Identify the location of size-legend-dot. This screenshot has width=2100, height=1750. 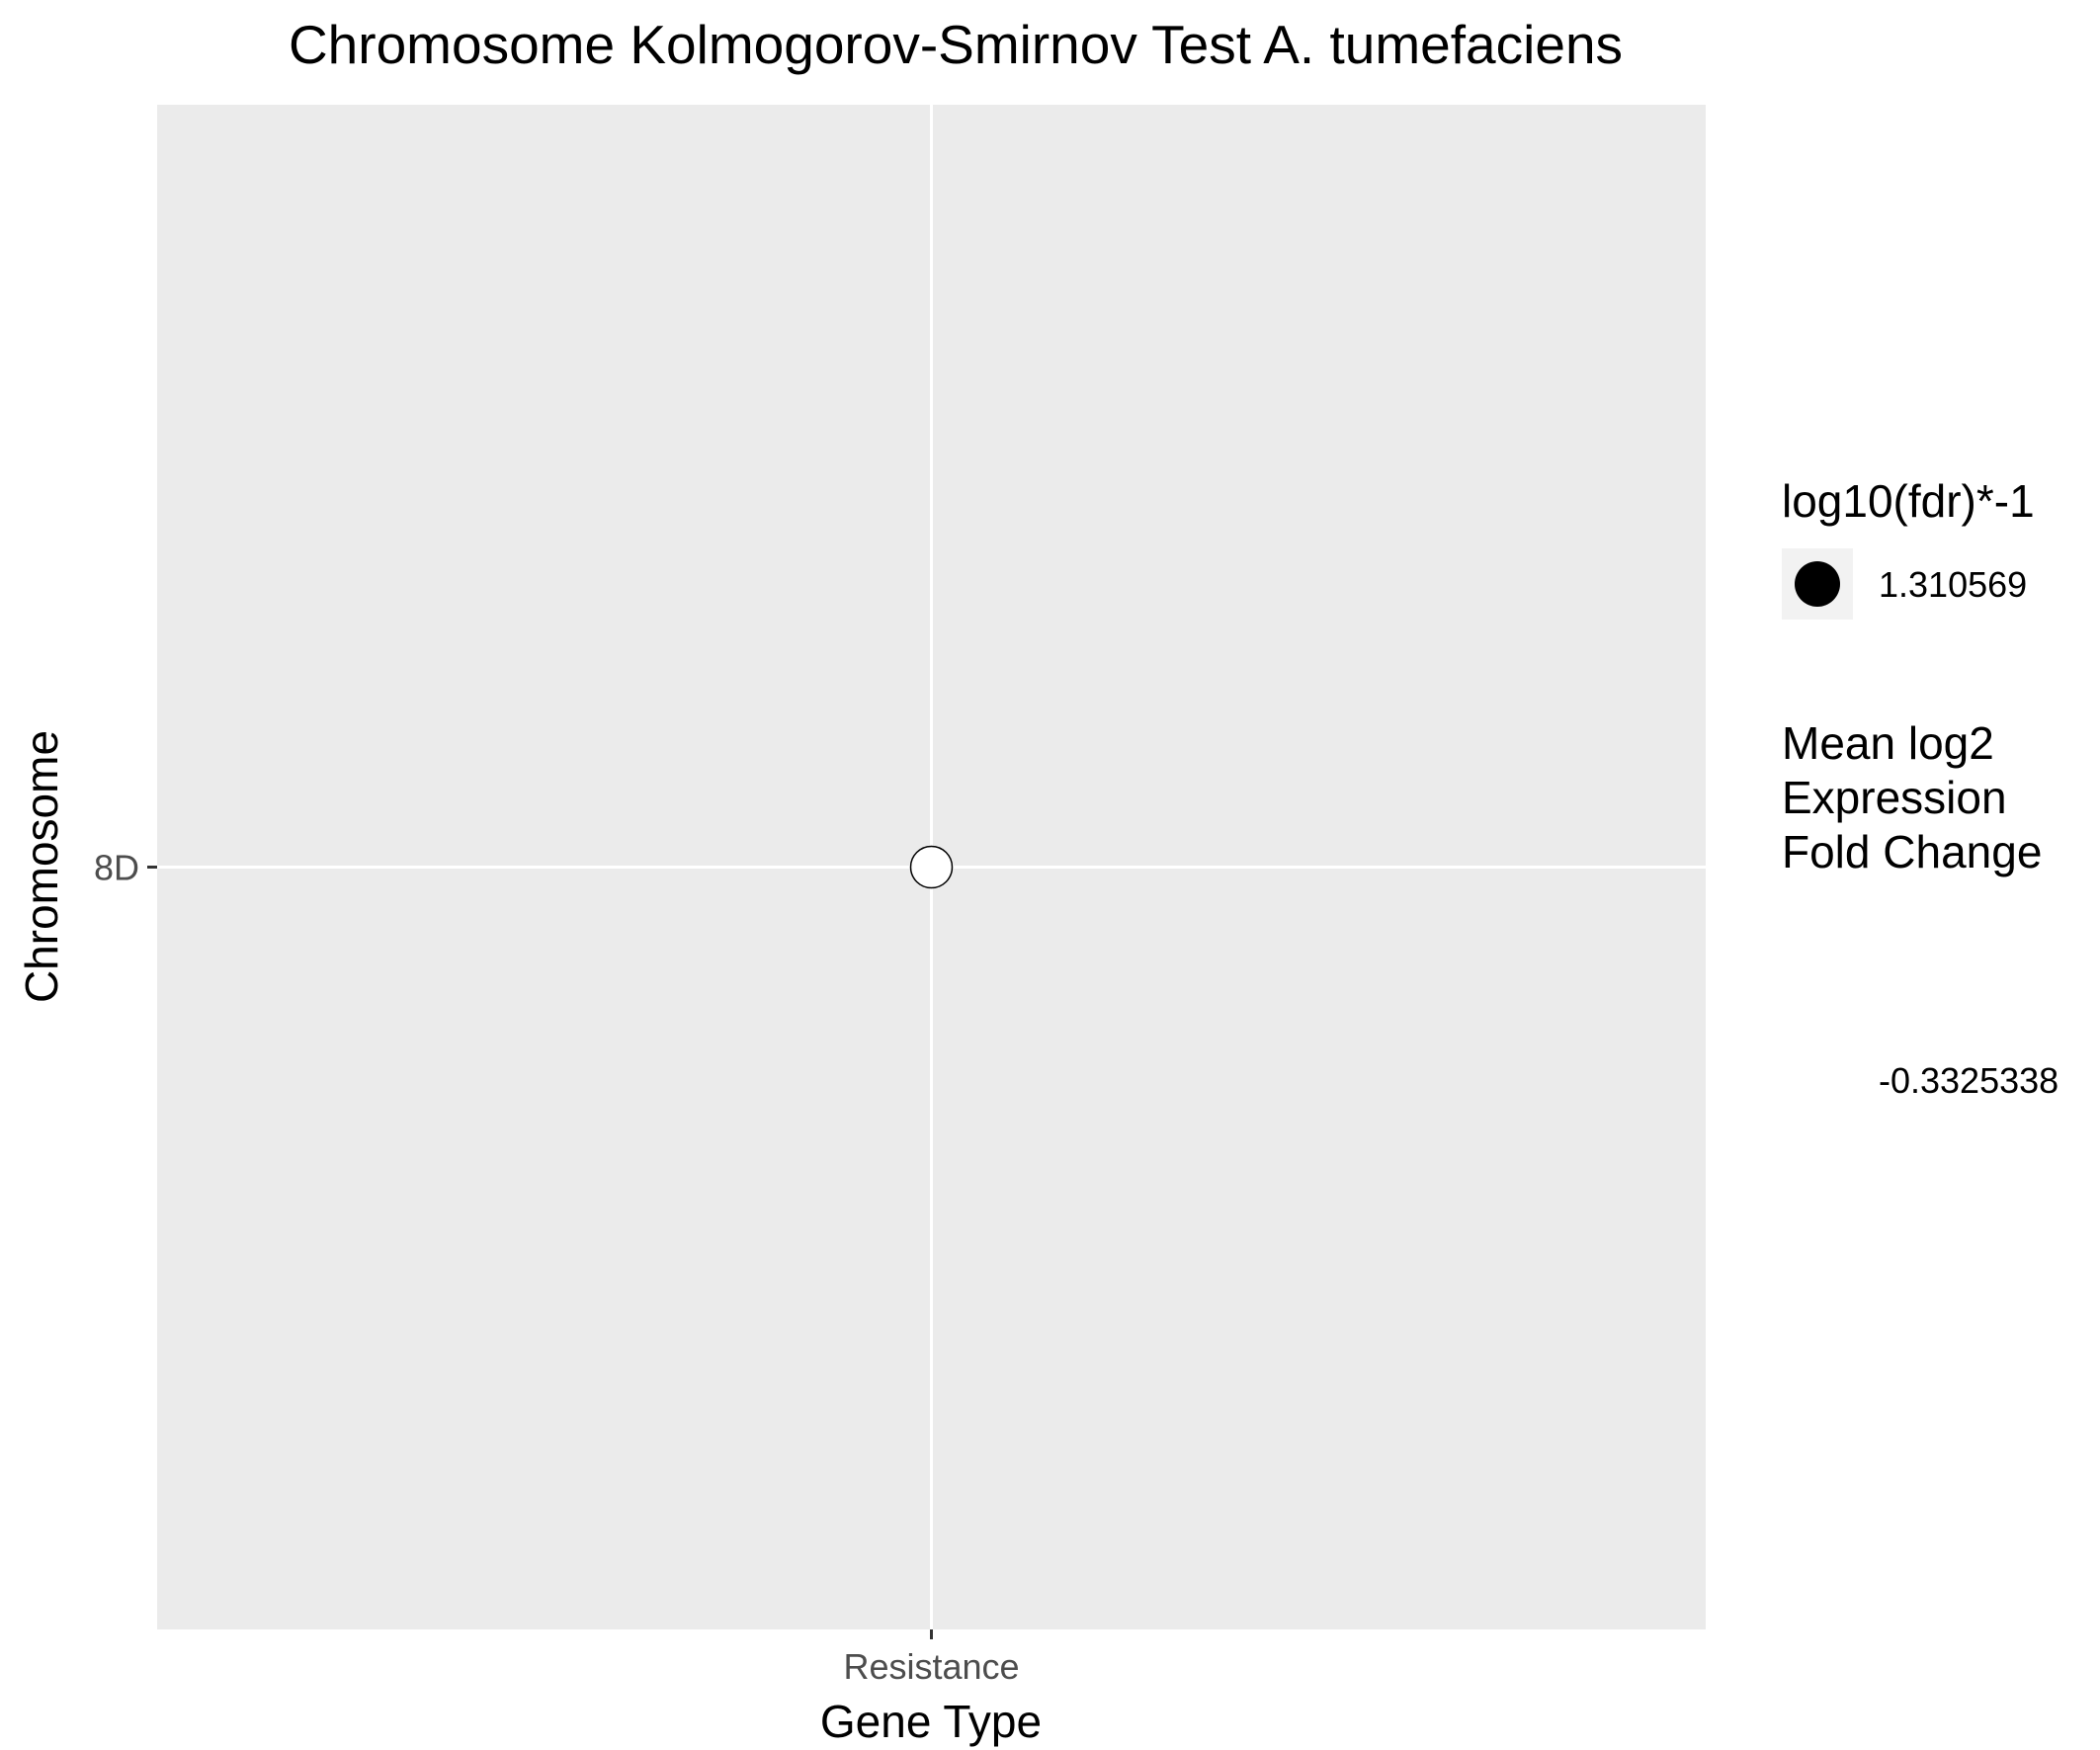
(1817, 584).